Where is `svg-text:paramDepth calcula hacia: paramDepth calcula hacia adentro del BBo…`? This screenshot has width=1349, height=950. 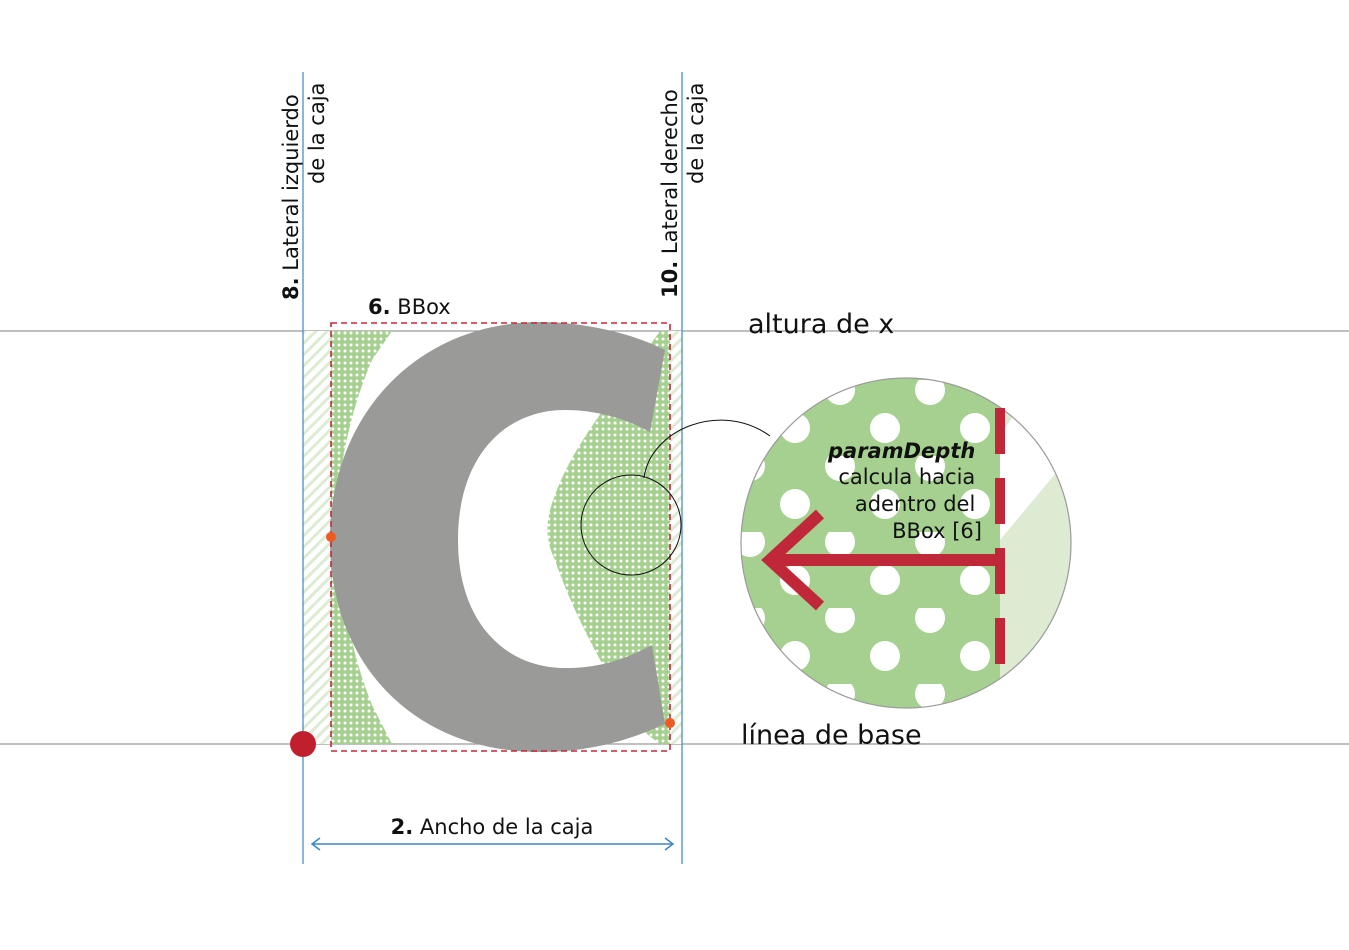
svg-text:paramDepth calcula hacia: paramDepth calcula hacia adentro del BBo… is located at coordinates (904, 491).